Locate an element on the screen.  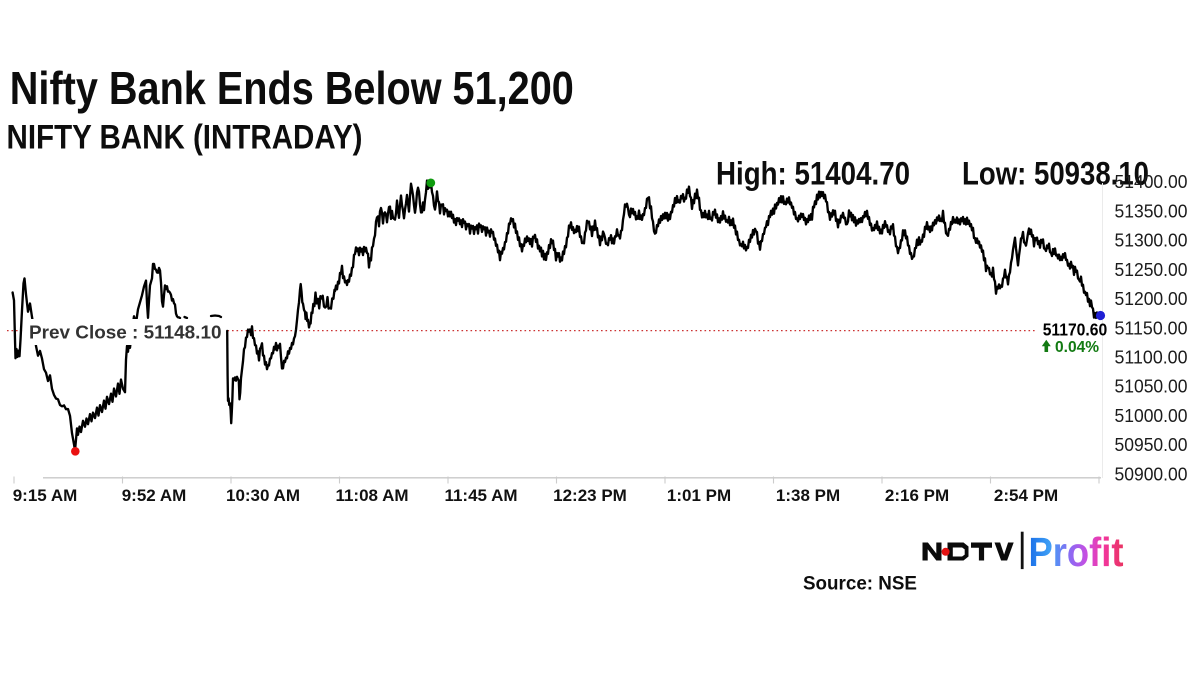
svg-text: 1:38 PM is located at coordinates (808, 495).